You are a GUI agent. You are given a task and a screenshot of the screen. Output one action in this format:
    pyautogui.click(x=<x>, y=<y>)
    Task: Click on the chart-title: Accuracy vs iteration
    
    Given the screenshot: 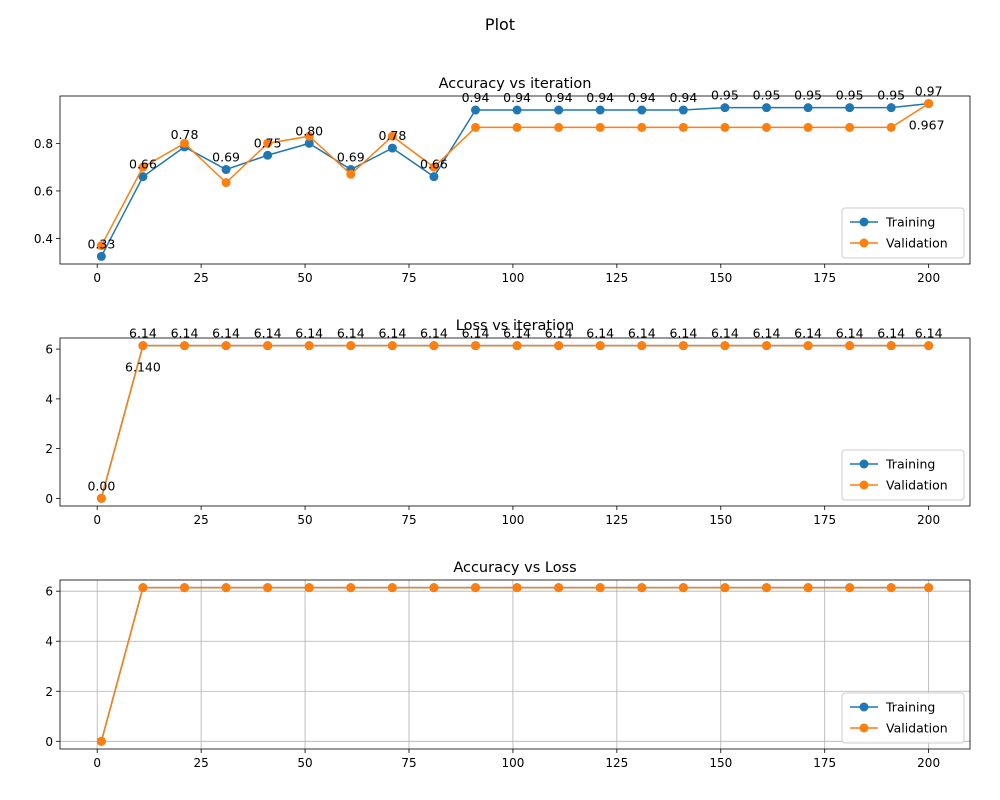 What is the action you would take?
    pyautogui.click(x=515, y=84)
    